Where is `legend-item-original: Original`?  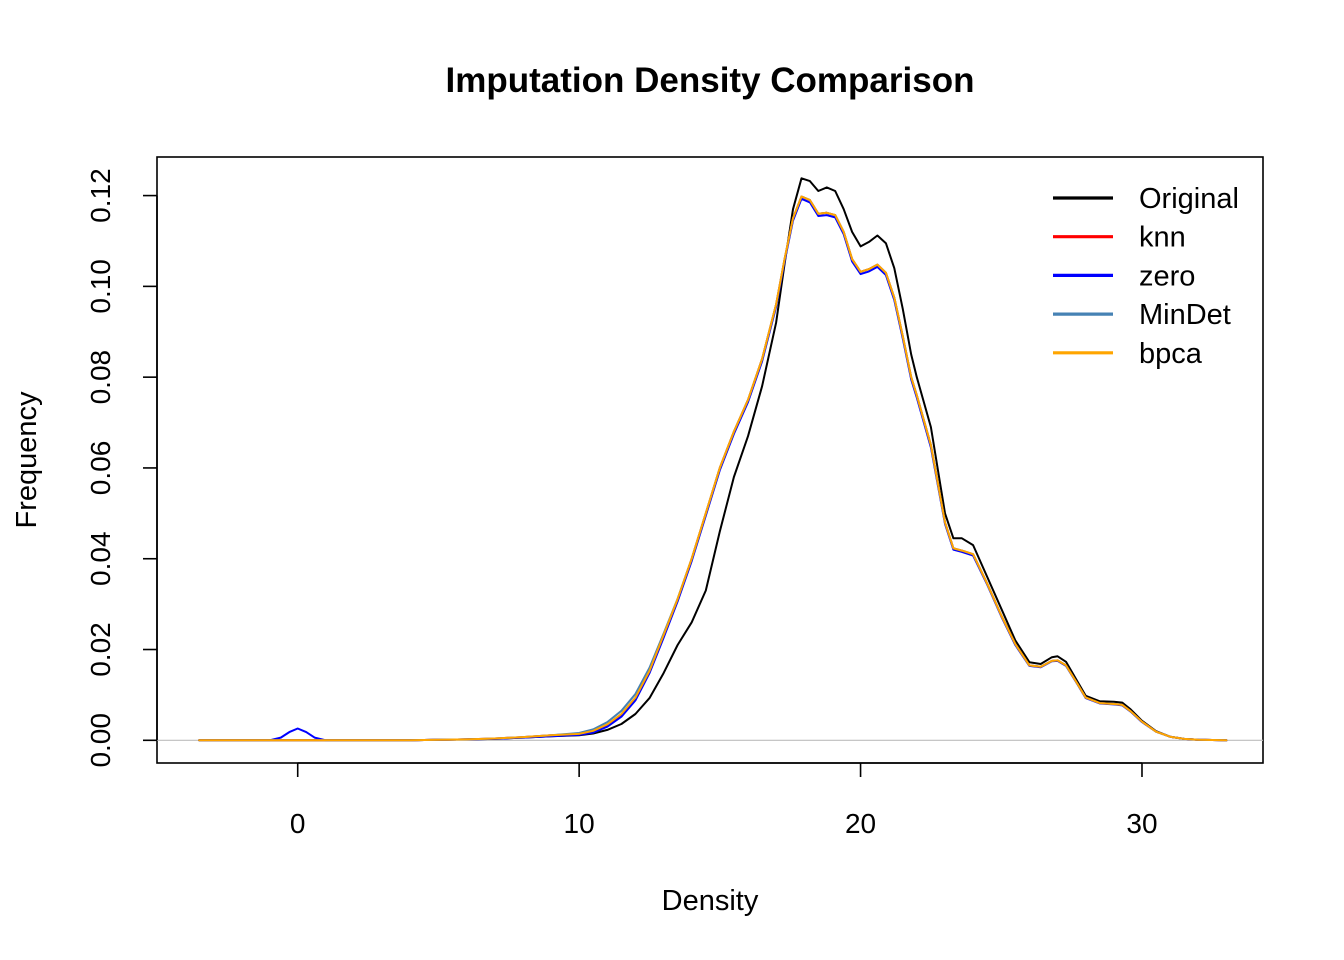 legend-item-original: Original is located at coordinates (1146, 199).